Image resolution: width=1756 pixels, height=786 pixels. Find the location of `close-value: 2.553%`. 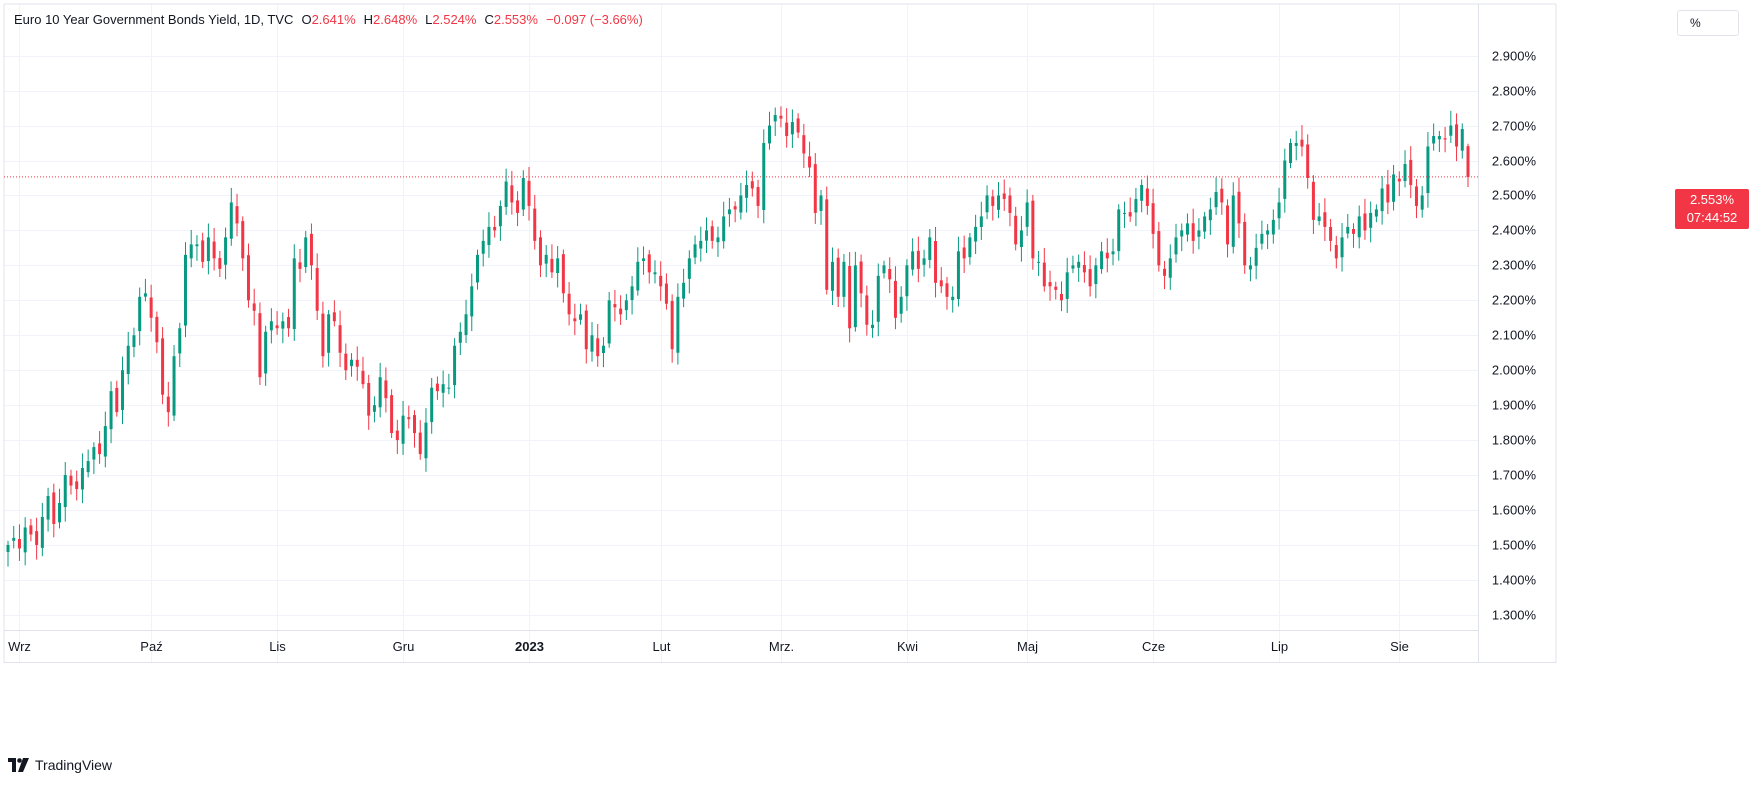

close-value: 2.553% is located at coordinates (515, 19).